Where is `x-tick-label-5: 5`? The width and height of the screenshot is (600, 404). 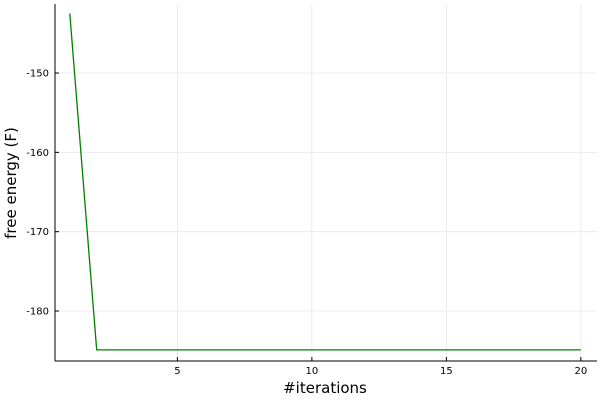 x-tick-label-5: 5 is located at coordinates (177, 371).